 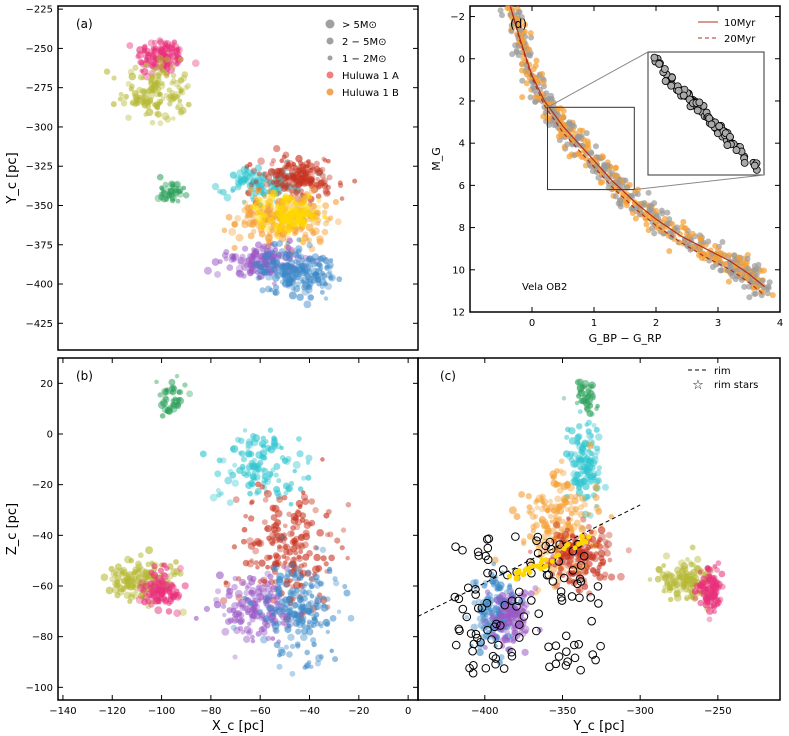 I want to click on legend-label: 10Myr, so click(x=740, y=23).